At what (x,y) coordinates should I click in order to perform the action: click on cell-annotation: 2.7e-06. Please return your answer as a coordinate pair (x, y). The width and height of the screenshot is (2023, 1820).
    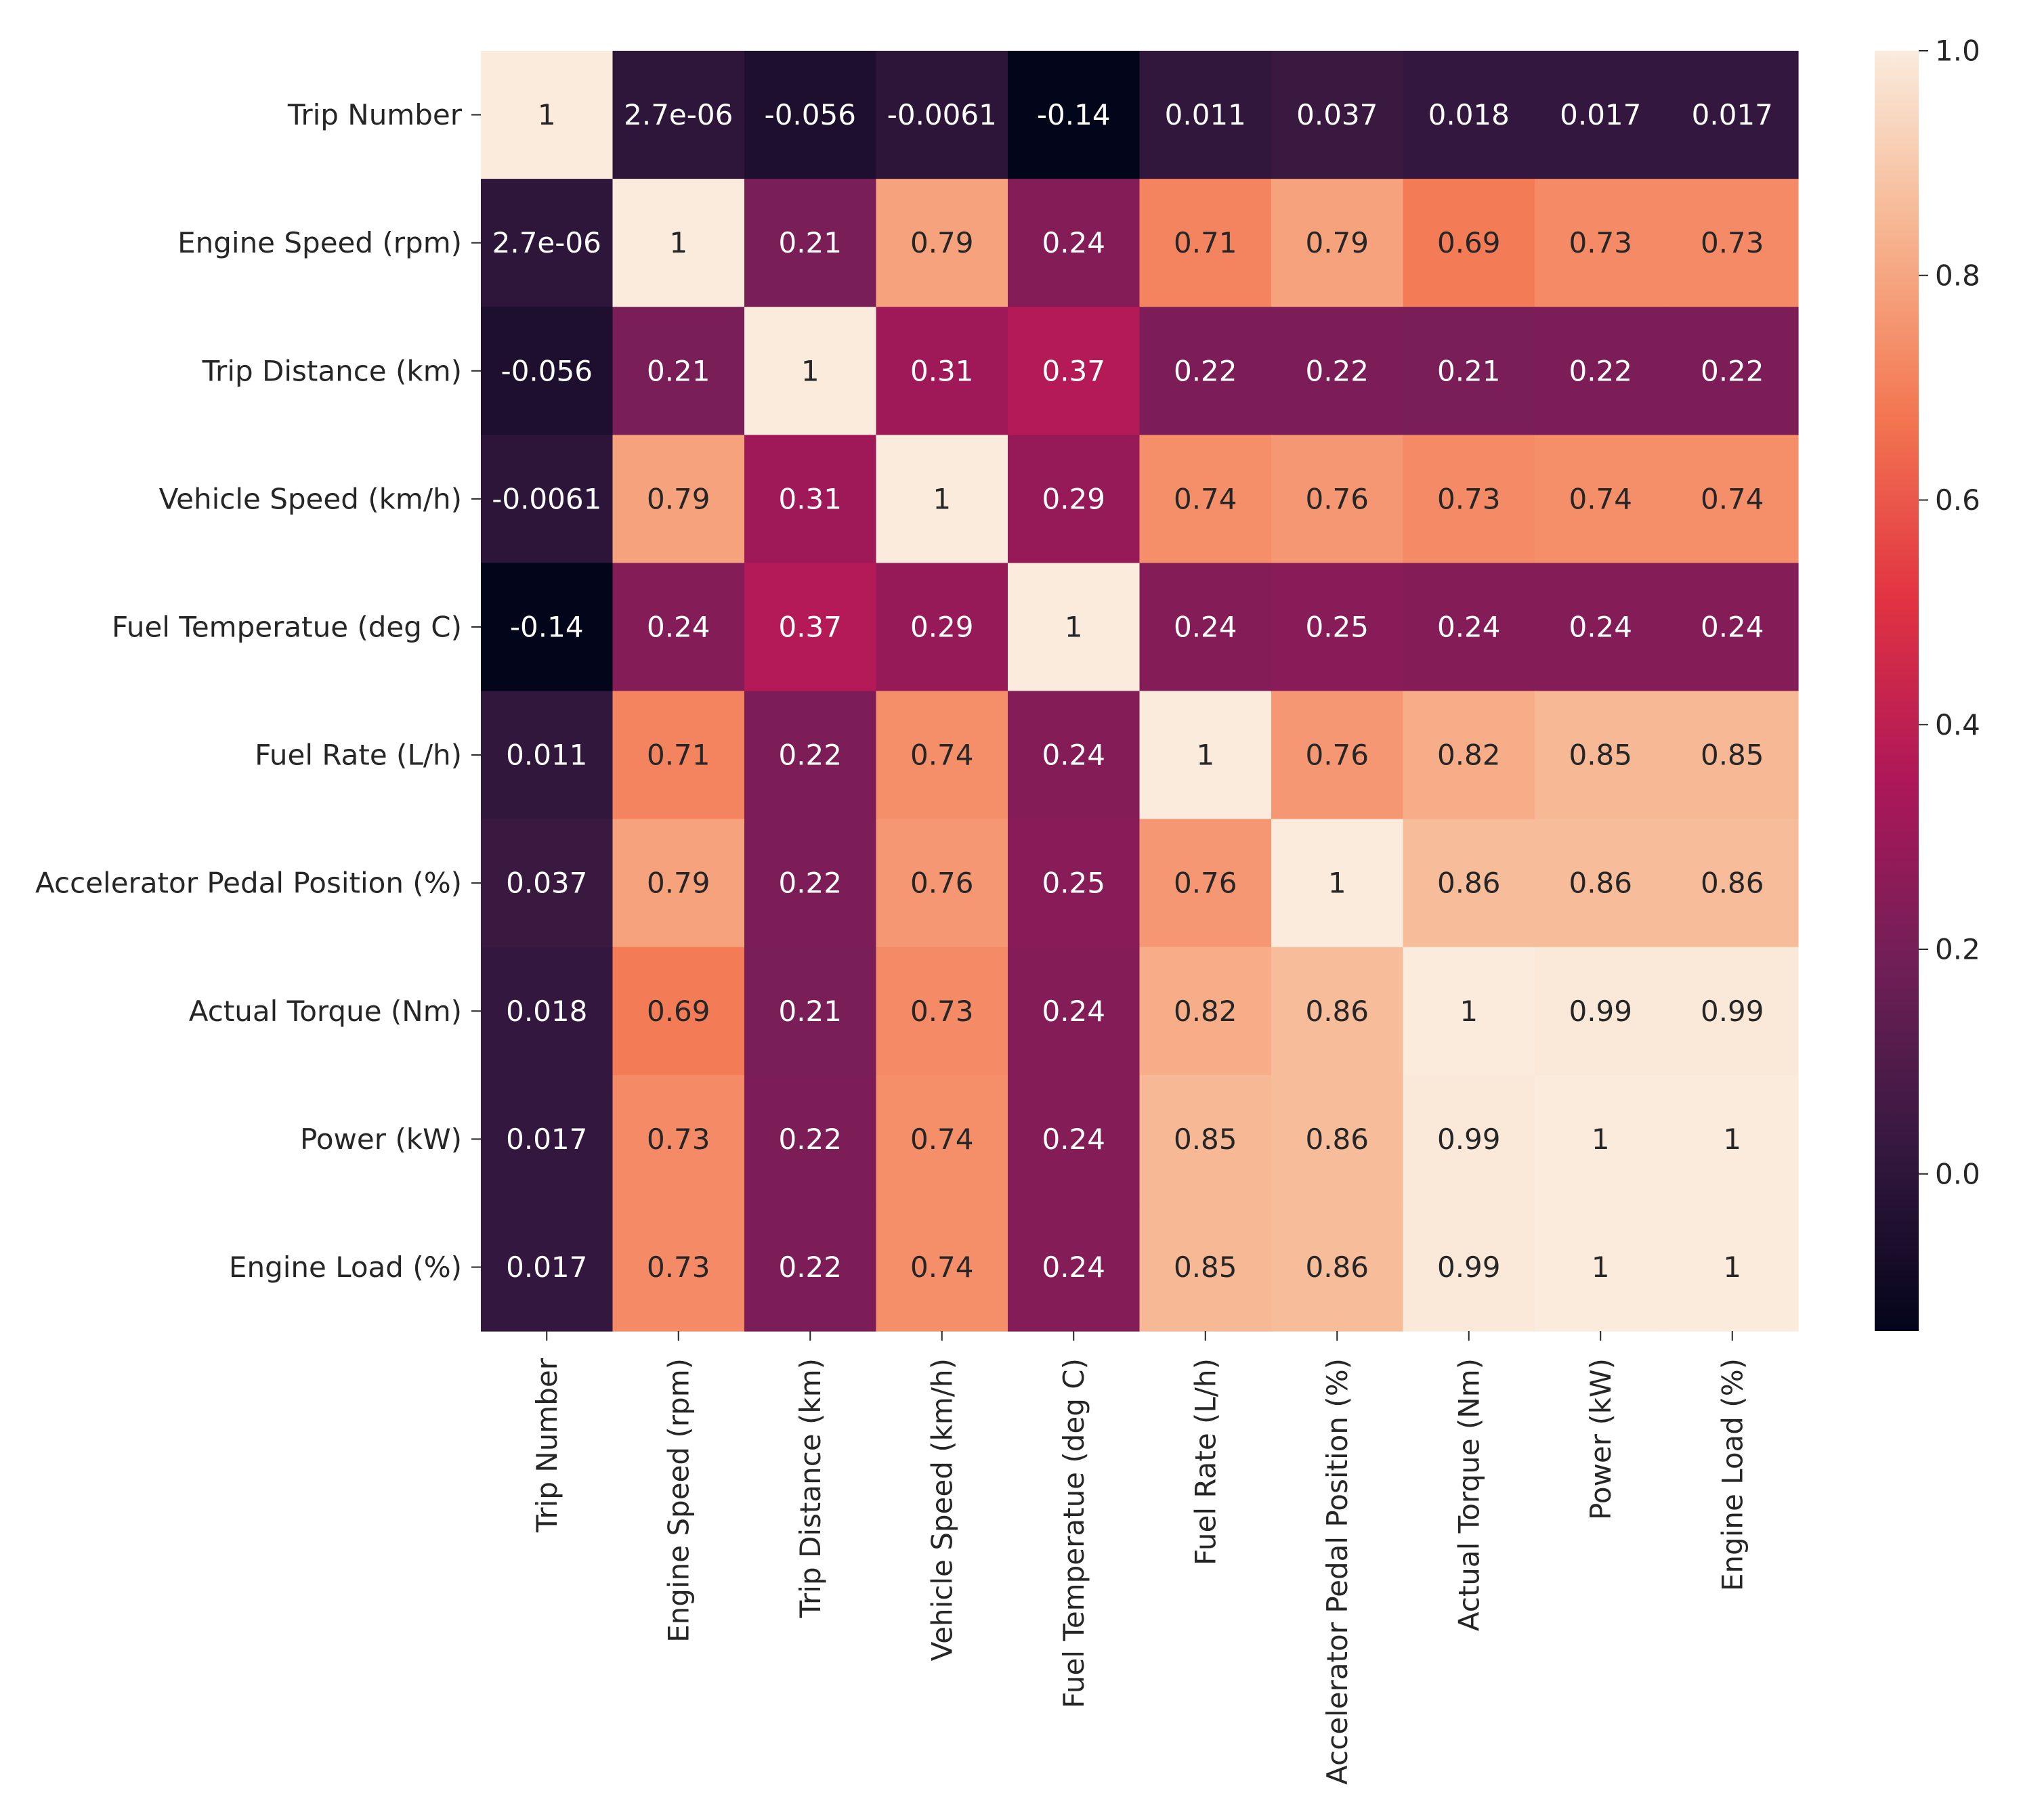
    Looking at the image, I should click on (546, 243).